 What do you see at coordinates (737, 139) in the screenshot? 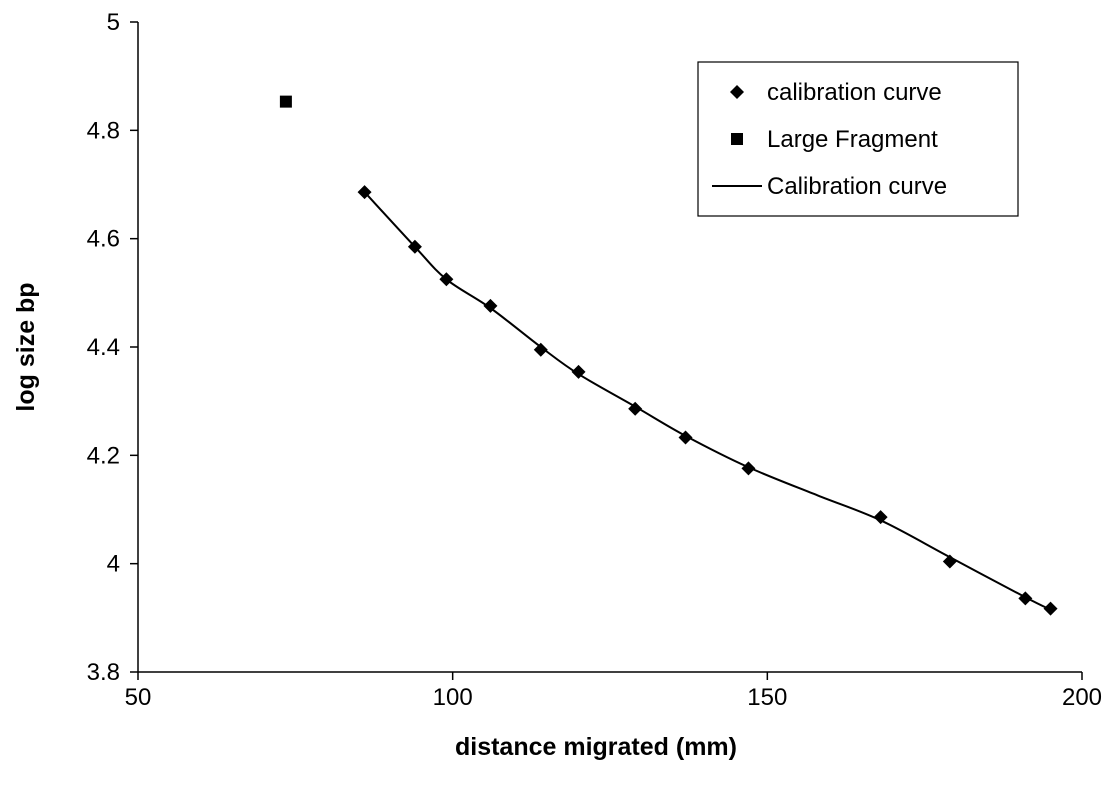
I see `legend-square-symbol` at bounding box center [737, 139].